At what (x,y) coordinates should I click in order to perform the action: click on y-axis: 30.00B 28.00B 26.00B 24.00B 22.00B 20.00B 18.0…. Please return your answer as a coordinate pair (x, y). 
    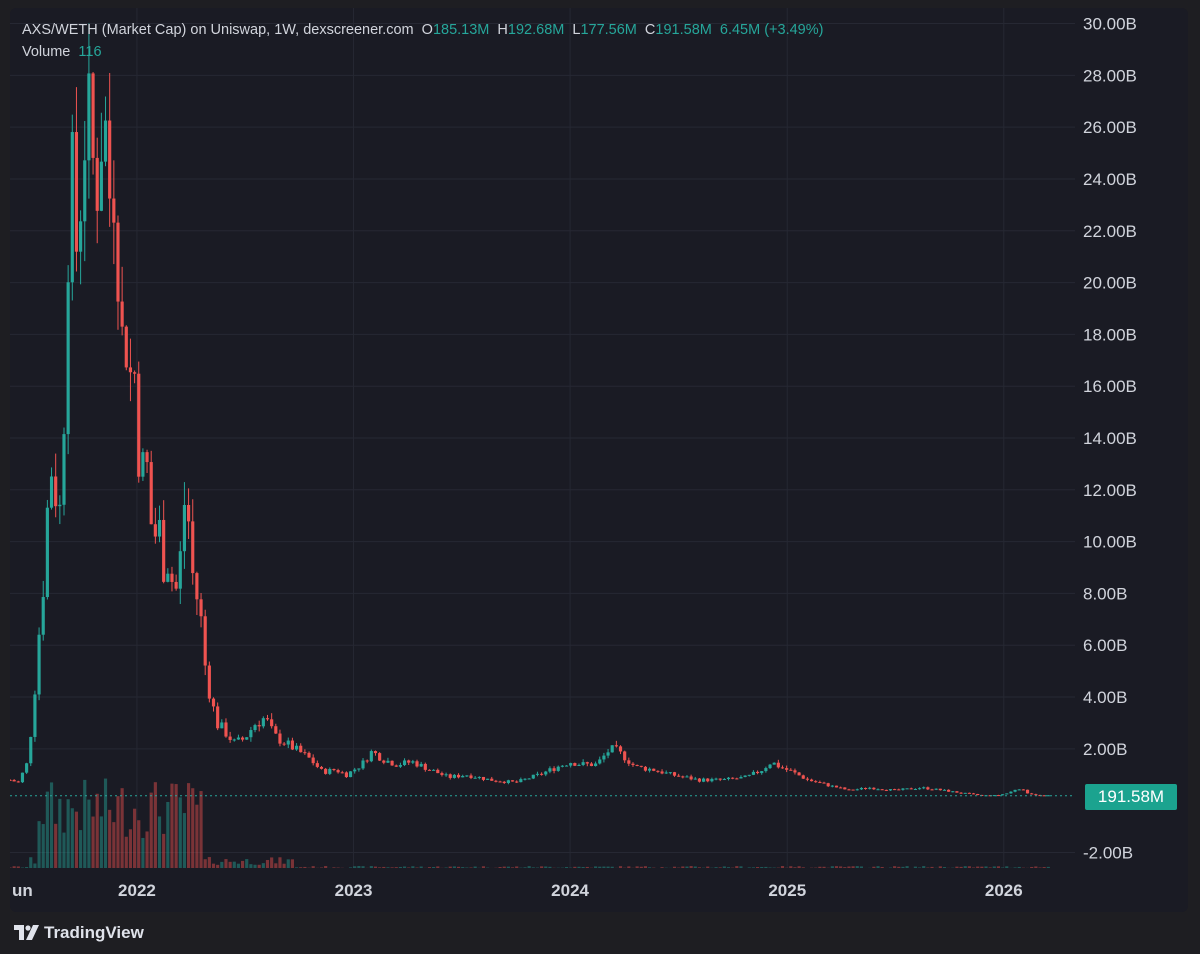
    Looking at the image, I should click on (1110, 439).